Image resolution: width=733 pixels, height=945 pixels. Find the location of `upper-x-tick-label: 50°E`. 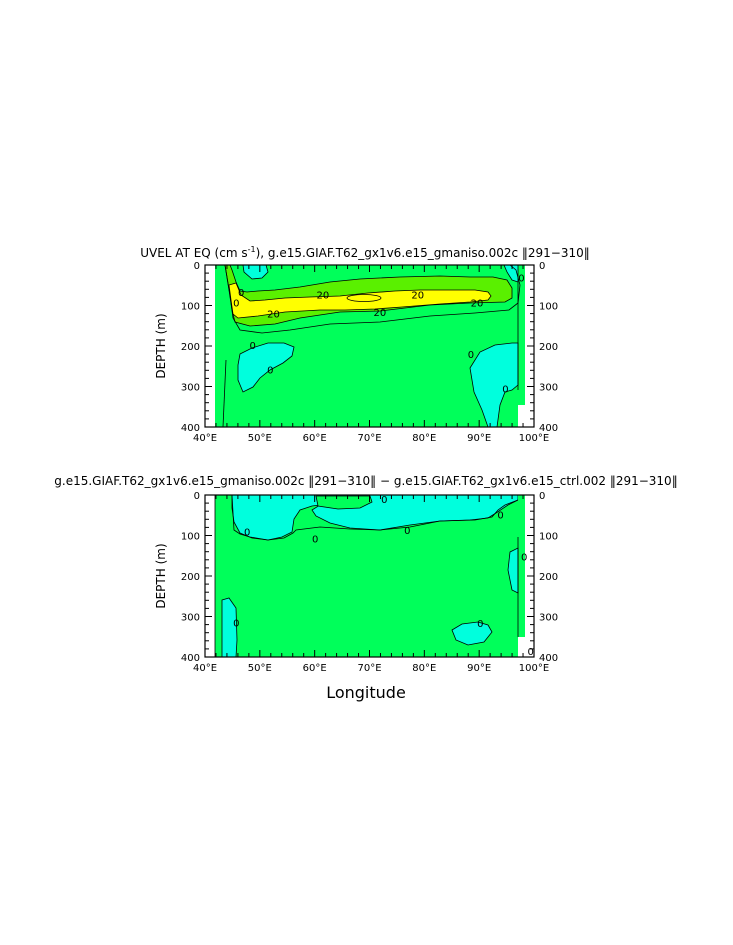

upper-x-tick-label: 50°E is located at coordinates (260, 438).